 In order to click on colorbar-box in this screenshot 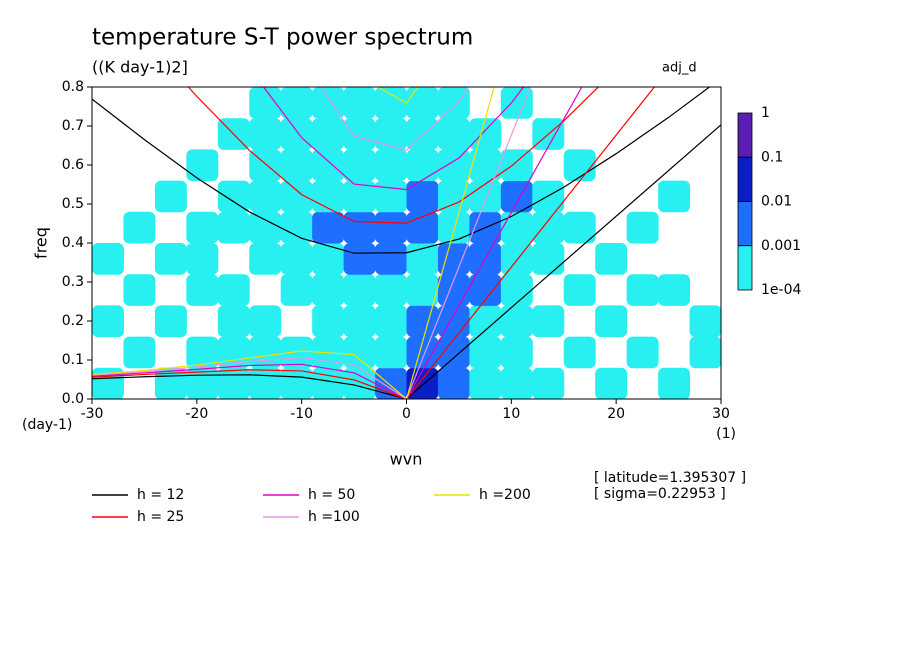, I will do `click(745, 224)`.